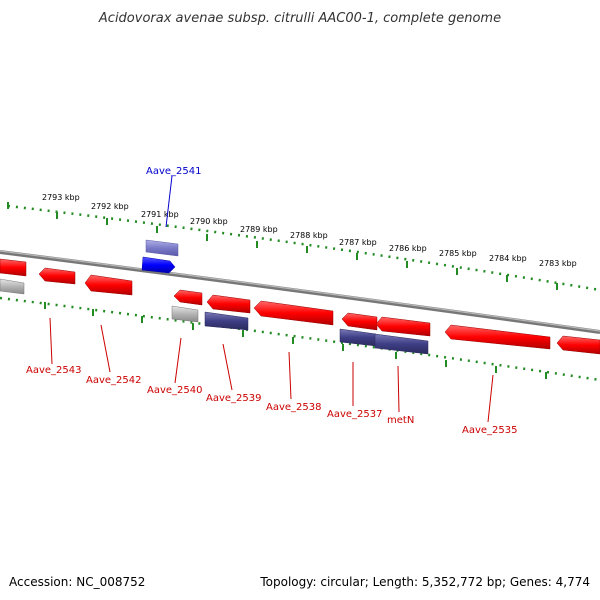  Describe the element at coordinates (558, 263) in the screenshot. I see `tick-label: 2783 kbp` at that location.